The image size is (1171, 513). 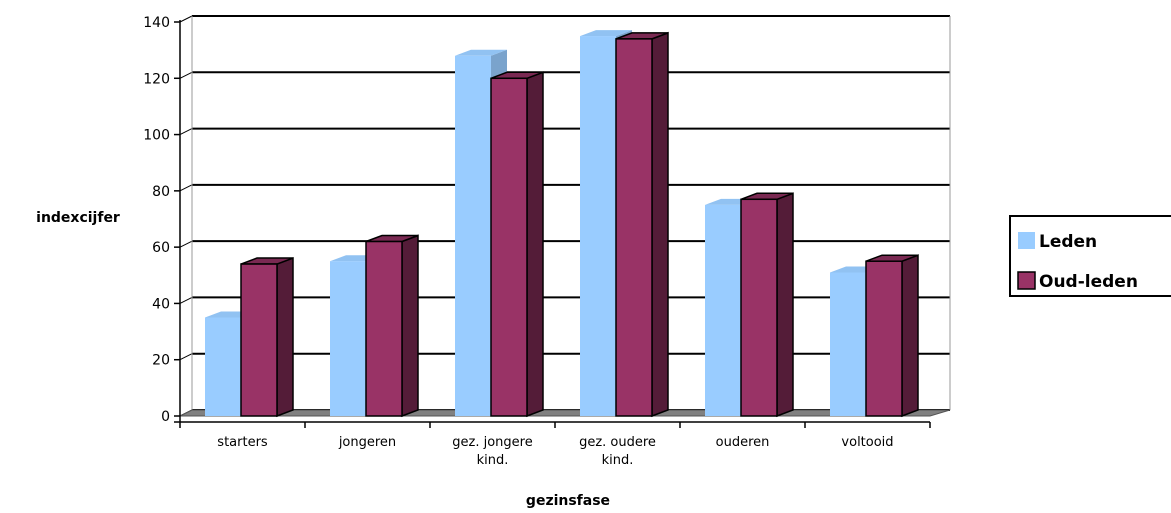 What do you see at coordinates (156, 136) in the screenshot?
I see `y-tick-label: 100` at bounding box center [156, 136].